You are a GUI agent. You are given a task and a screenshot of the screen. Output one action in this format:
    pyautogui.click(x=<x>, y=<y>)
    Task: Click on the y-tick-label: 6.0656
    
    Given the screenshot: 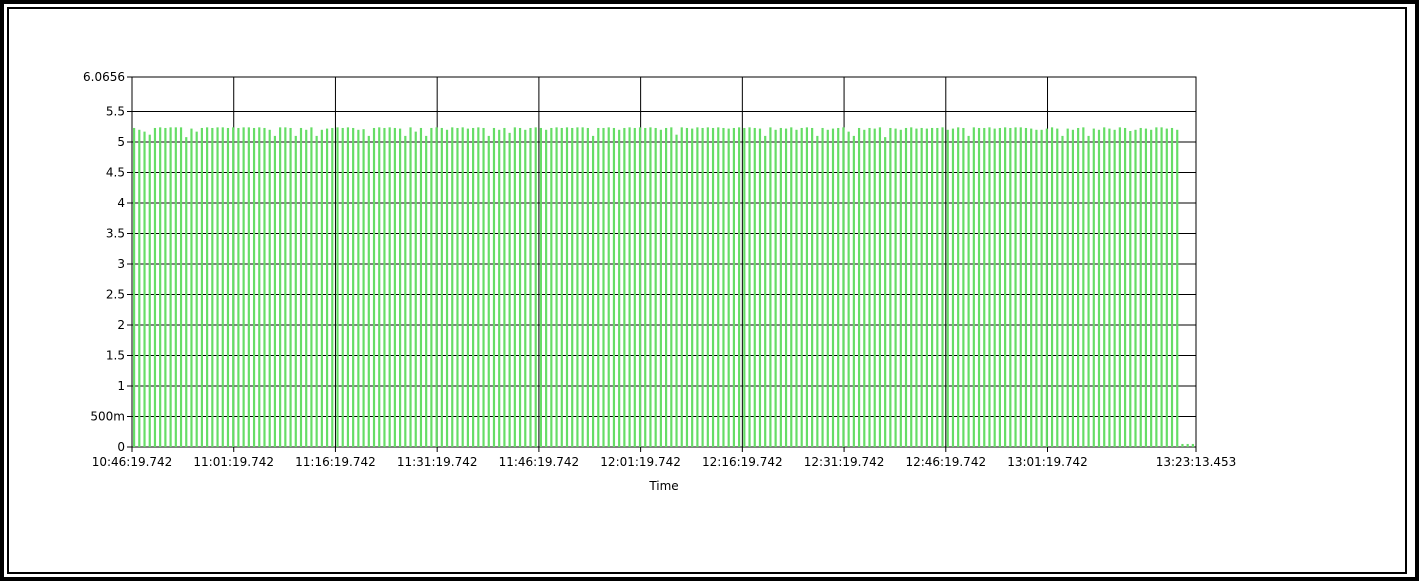 What is the action you would take?
    pyautogui.click(x=104, y=77)
    